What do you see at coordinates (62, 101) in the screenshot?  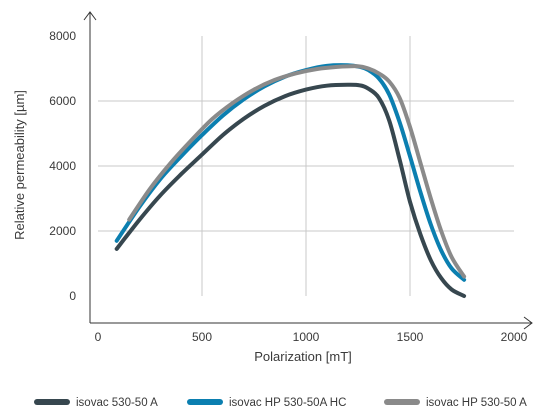 I see `y-tick-label: 6000` at bounding box center [62, 101].